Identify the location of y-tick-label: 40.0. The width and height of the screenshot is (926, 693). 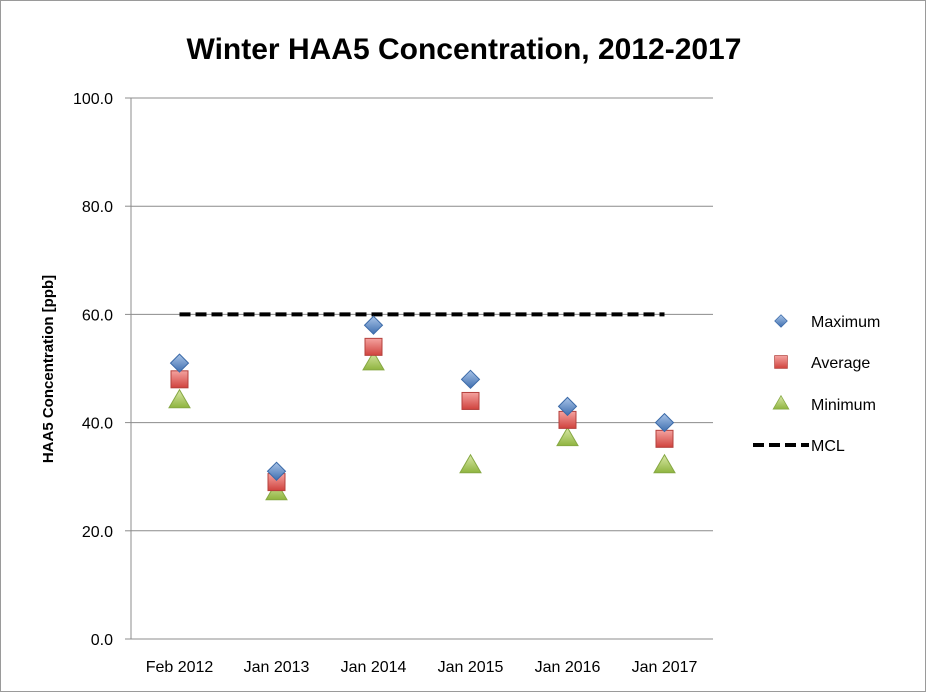
(97, 424).